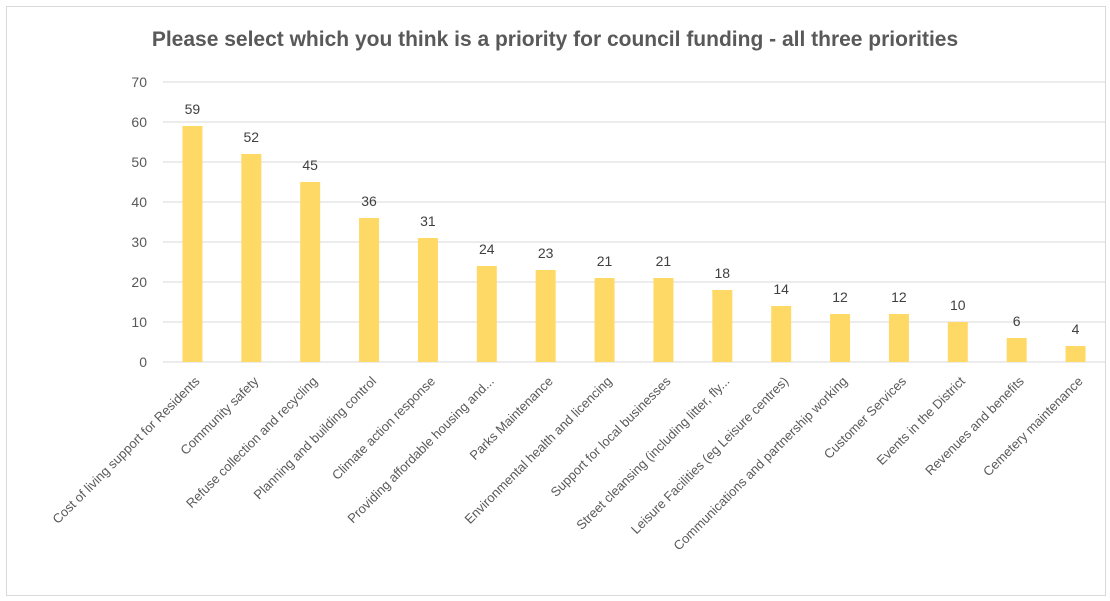  I want to click on y-tick-label: 20, so click(139, 282).